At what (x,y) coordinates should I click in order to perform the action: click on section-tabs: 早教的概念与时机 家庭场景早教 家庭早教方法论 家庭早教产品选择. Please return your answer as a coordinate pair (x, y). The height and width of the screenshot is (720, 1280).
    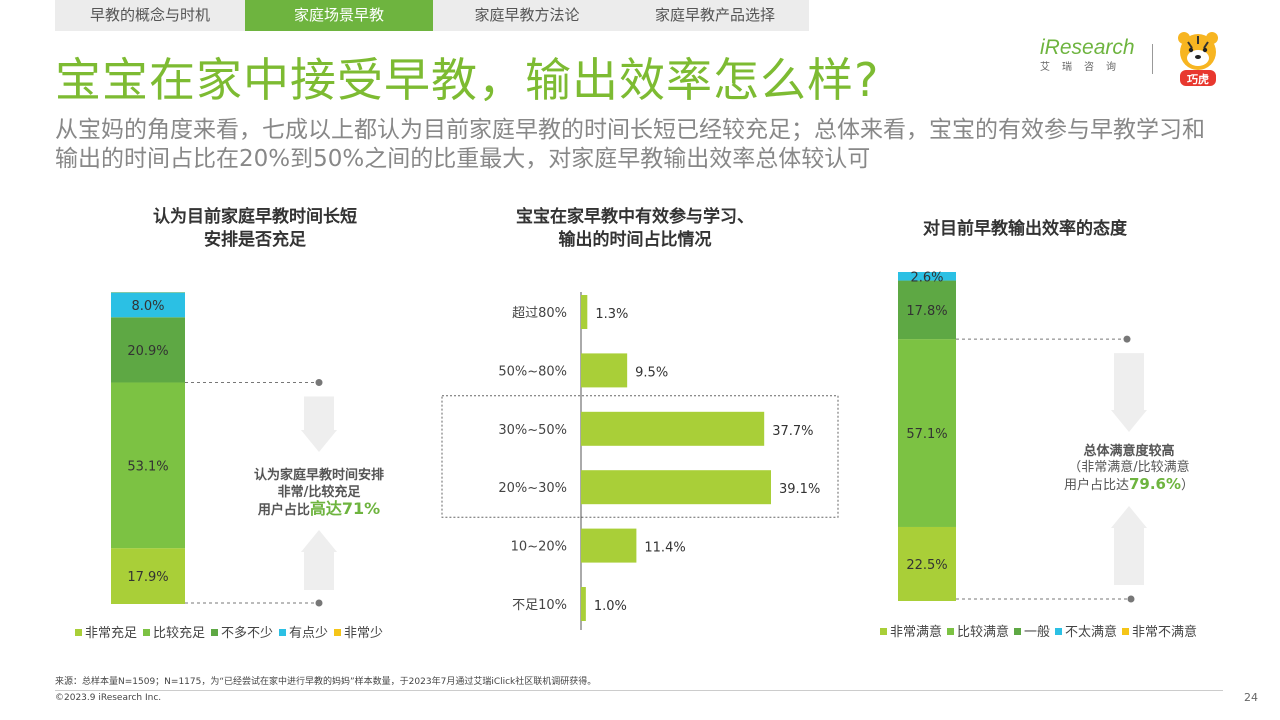
    Looking at the image, I should click on (432, 15).